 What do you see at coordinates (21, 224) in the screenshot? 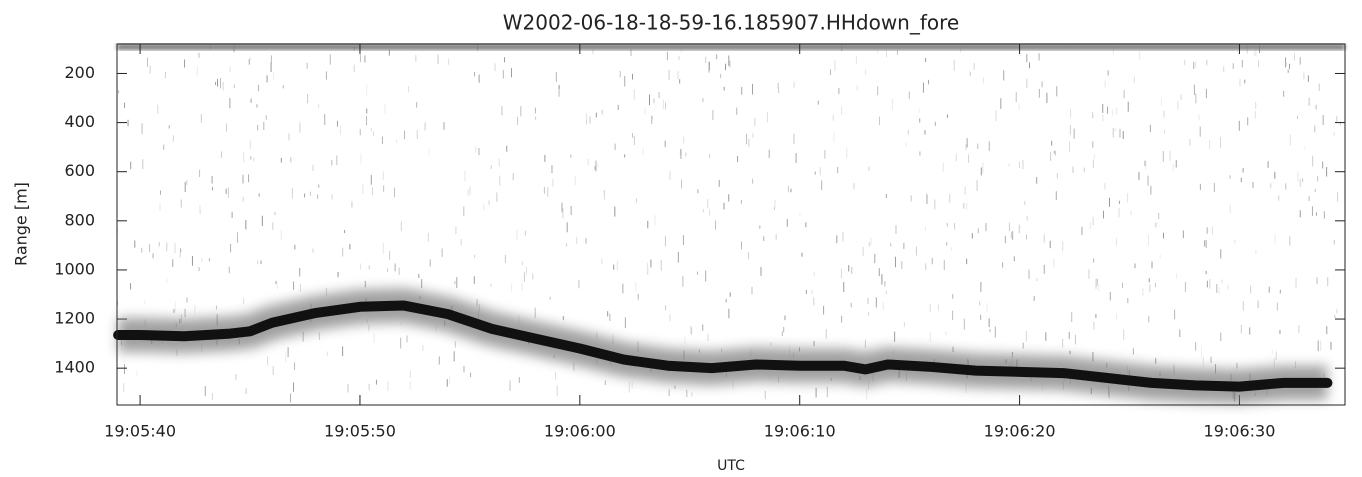
I see `y-axis-label: Range [m]` at bounding box center [21, 224].